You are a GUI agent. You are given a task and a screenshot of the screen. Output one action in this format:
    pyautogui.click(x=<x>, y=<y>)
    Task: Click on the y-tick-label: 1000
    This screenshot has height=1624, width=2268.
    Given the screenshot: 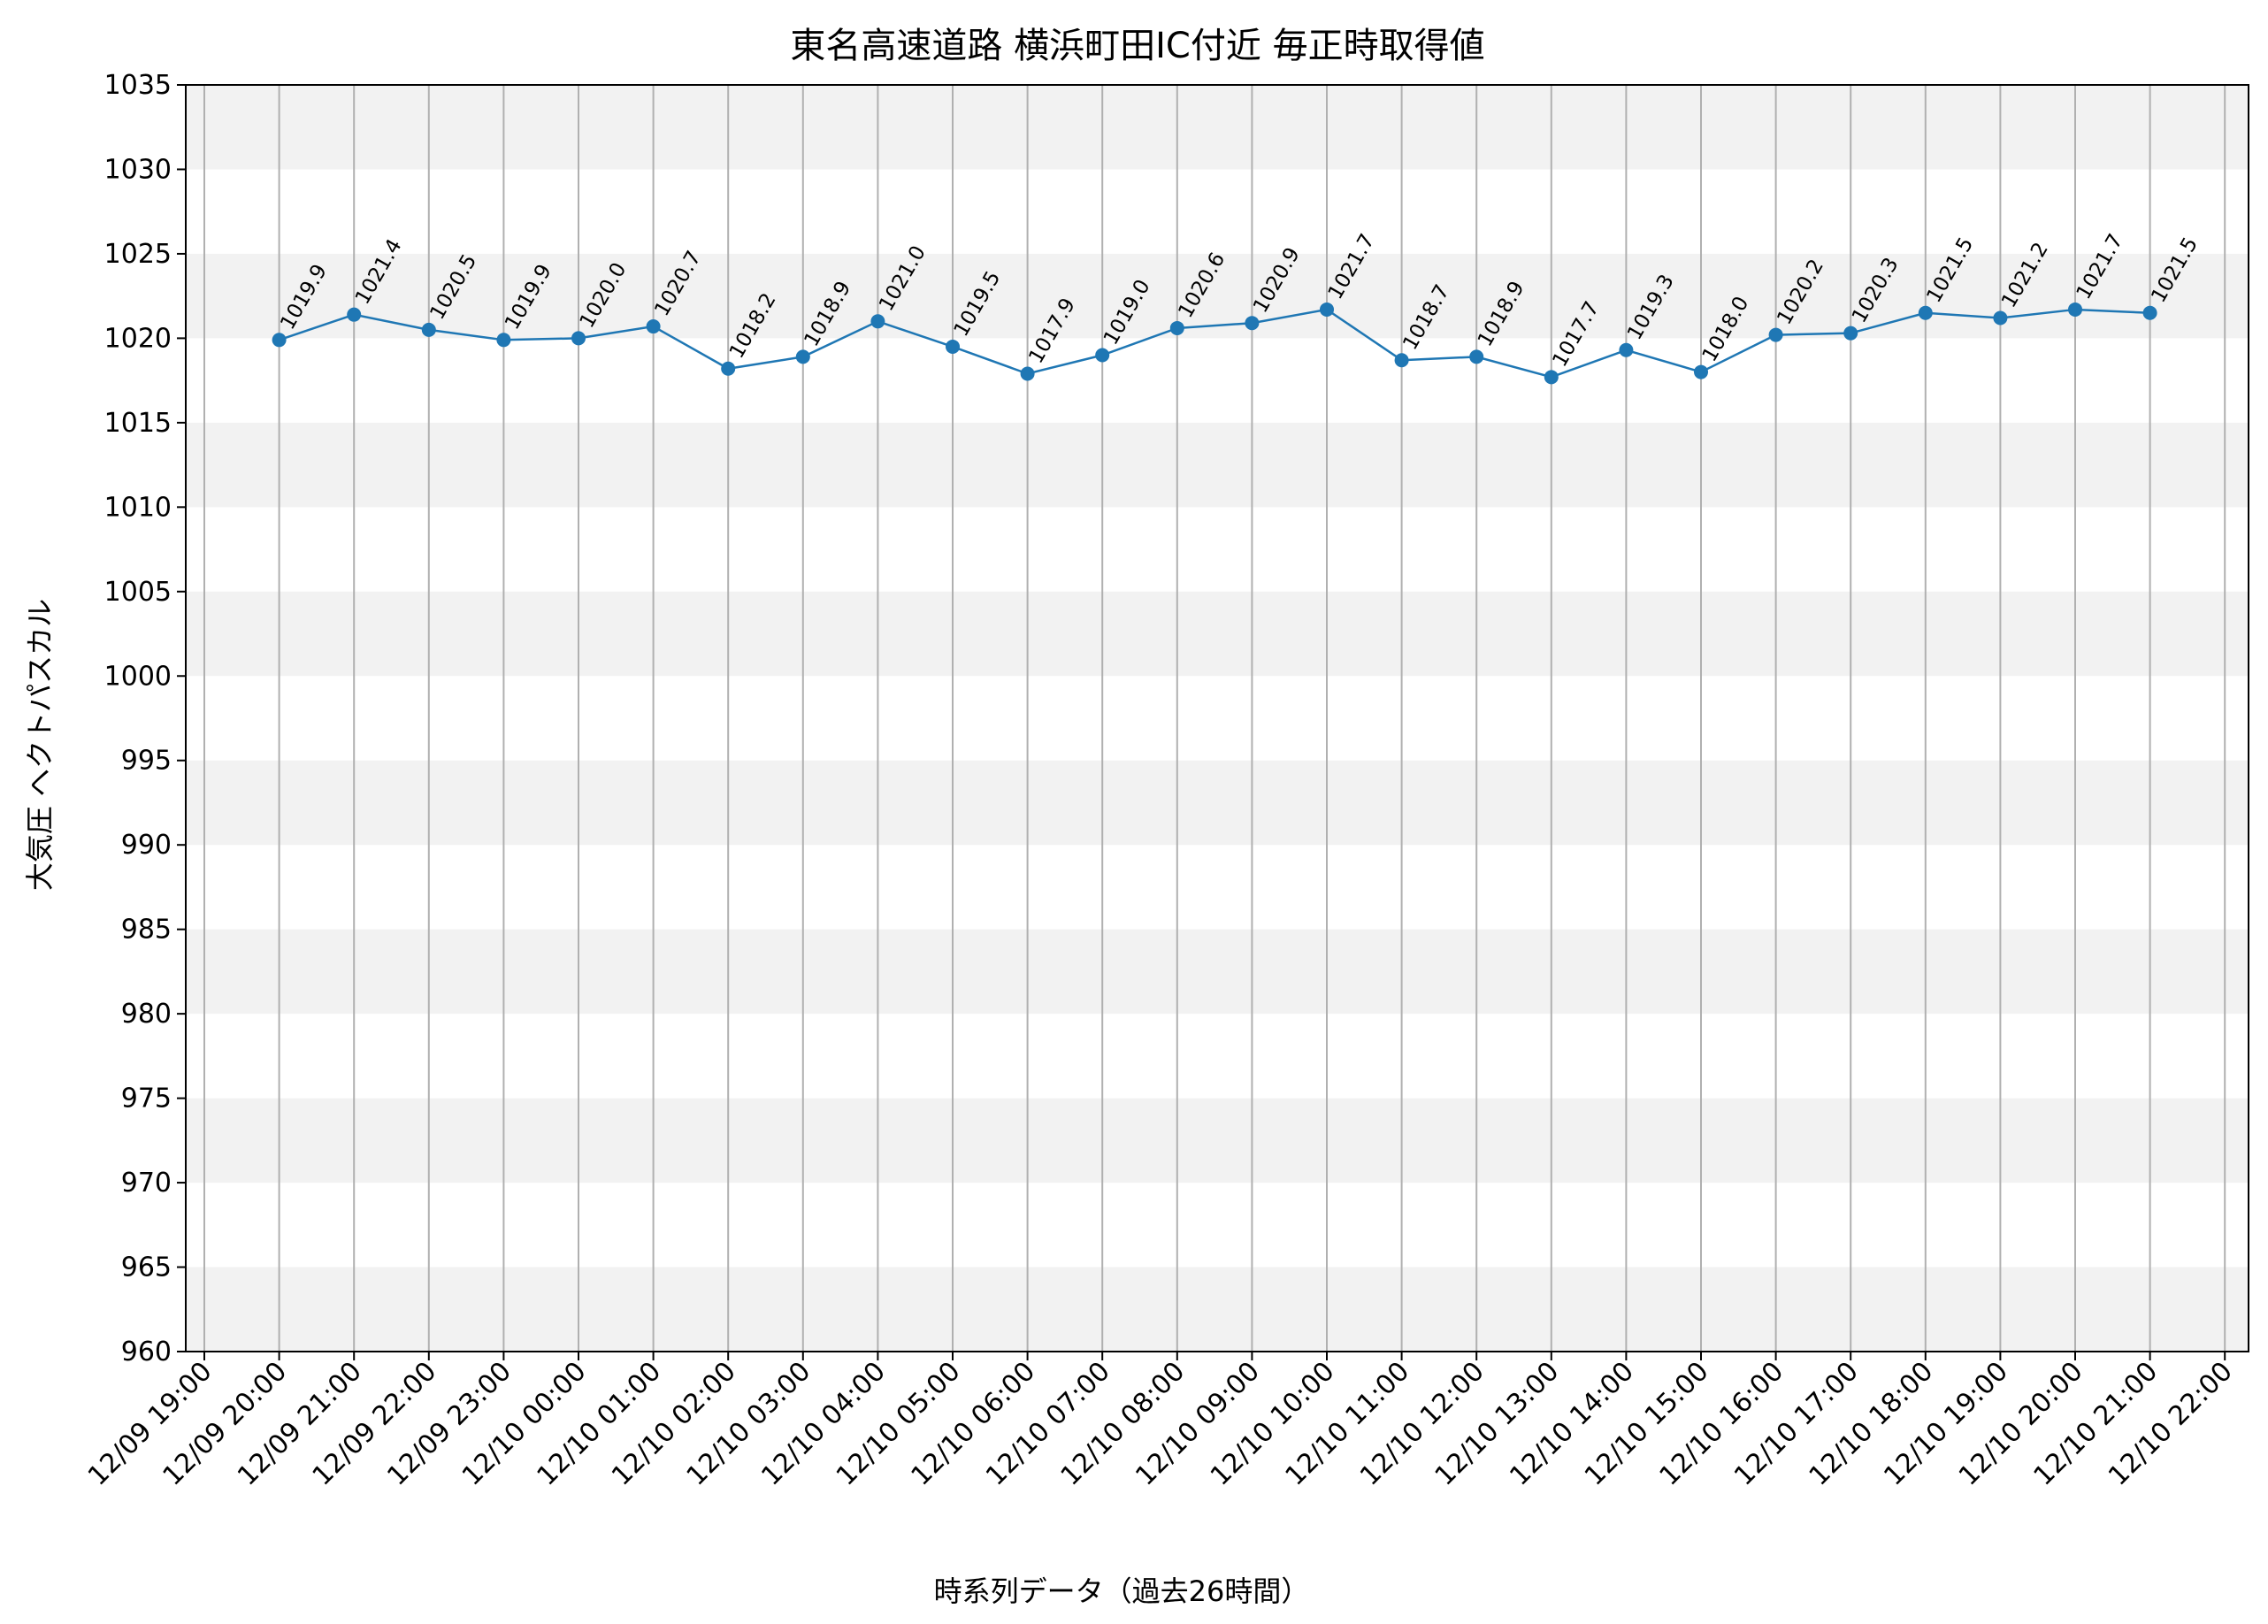 What is the action you would take?
    pyautogui.click(x=138, y=676)
    